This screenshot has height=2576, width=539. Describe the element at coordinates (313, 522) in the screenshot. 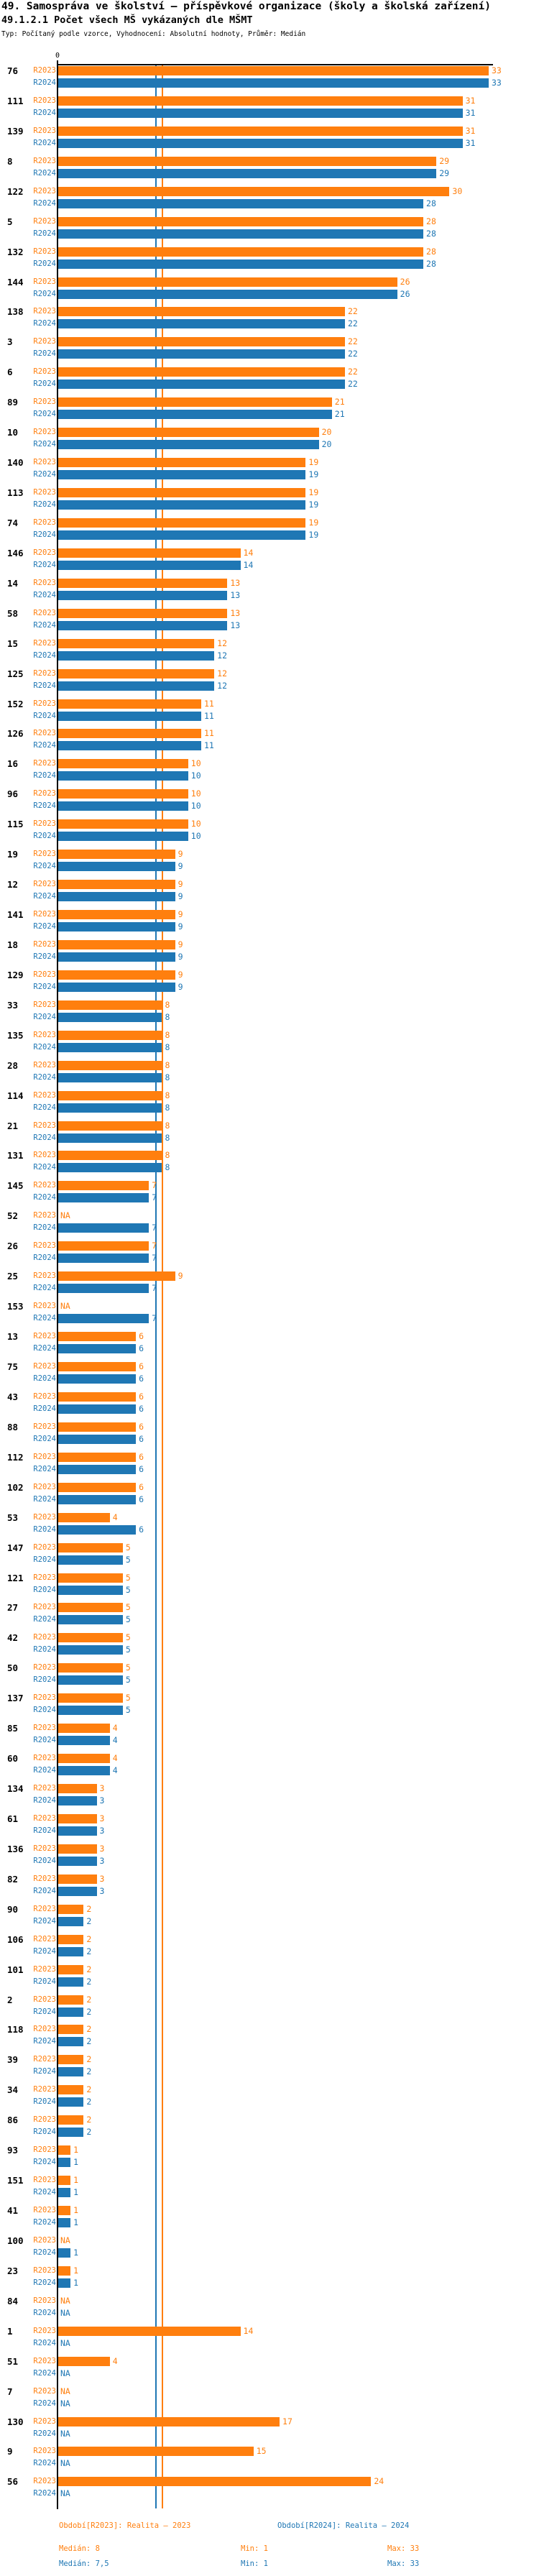

I see `bar-value: 19` at that location.